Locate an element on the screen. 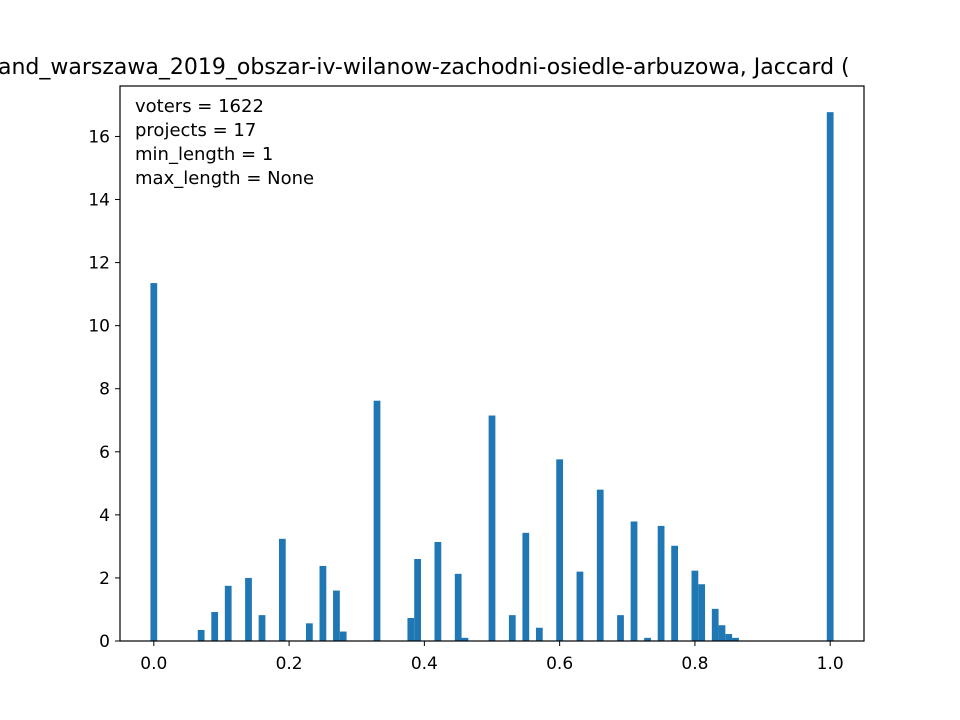 The width and height of the screenshot is (960, 720). y-axis-ticks: 0 2 4 6 8 10 12 14 16 is located at coordinates (104, 389).